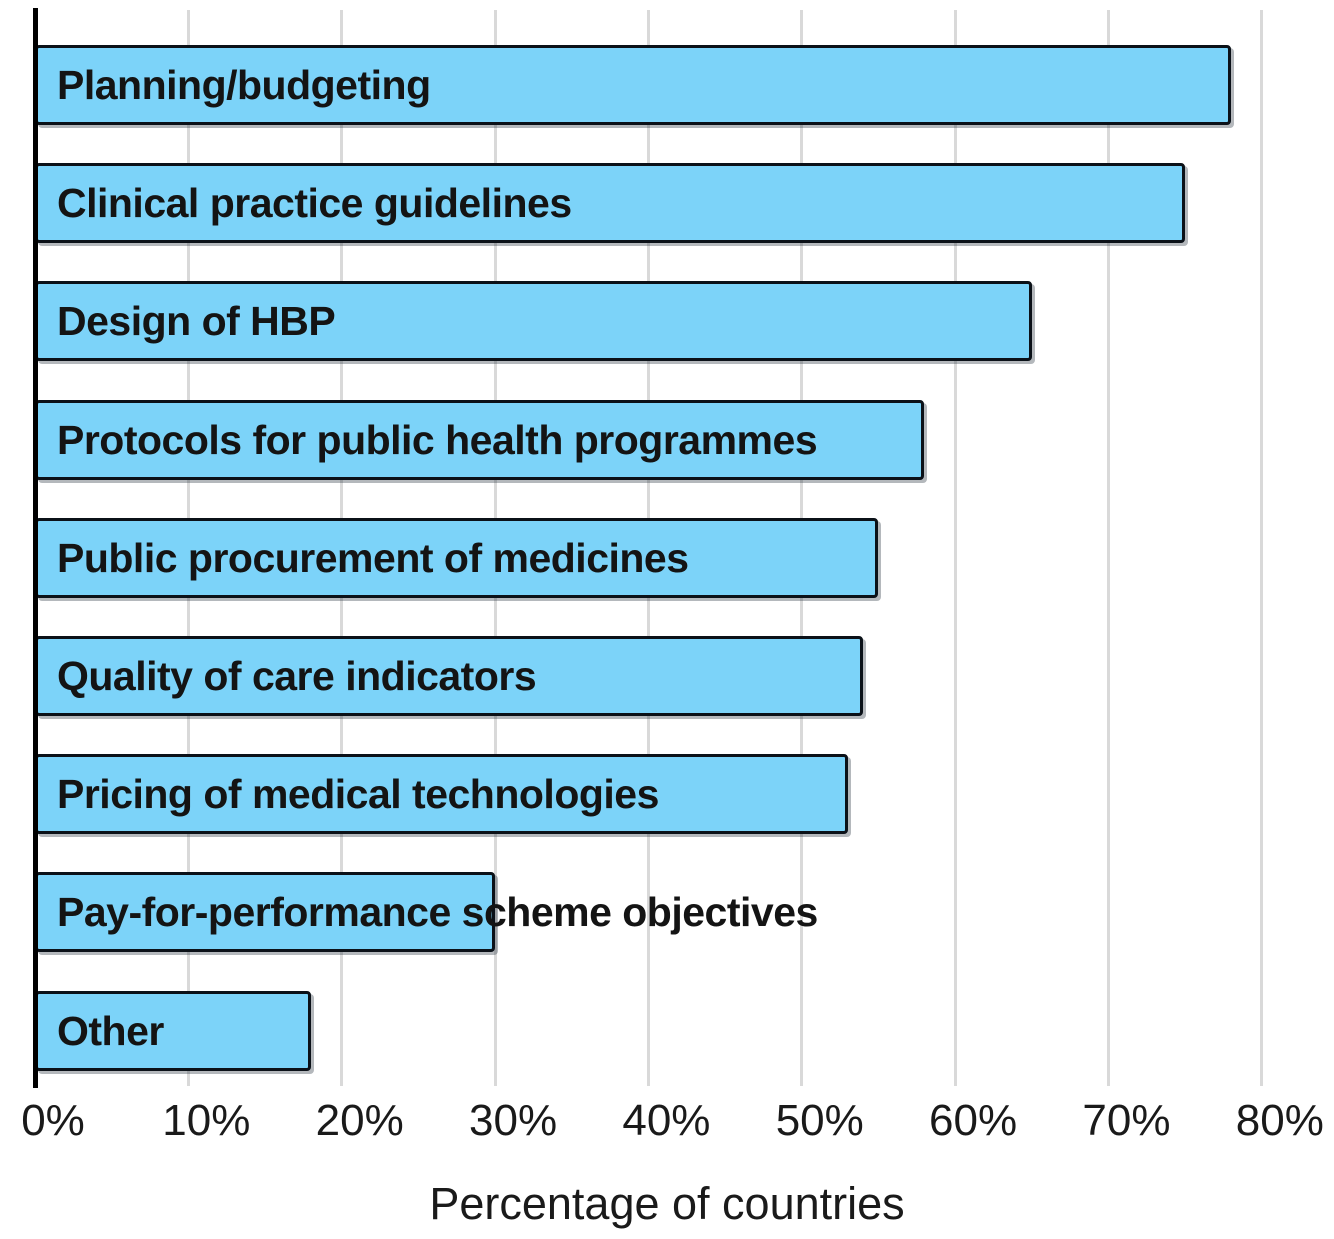 The image size is (1334, 1239). I want to click on bar: Protocols for public health programmes, so click(480, 439).